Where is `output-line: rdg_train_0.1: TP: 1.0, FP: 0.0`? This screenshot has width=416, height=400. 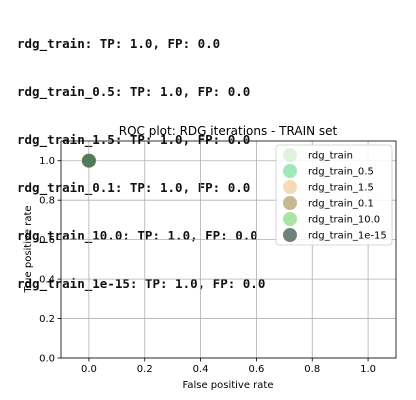
output-line: rdg_train_0.1: TP: 1.0, FP: 0.0 is located at coordinates (134, 187).